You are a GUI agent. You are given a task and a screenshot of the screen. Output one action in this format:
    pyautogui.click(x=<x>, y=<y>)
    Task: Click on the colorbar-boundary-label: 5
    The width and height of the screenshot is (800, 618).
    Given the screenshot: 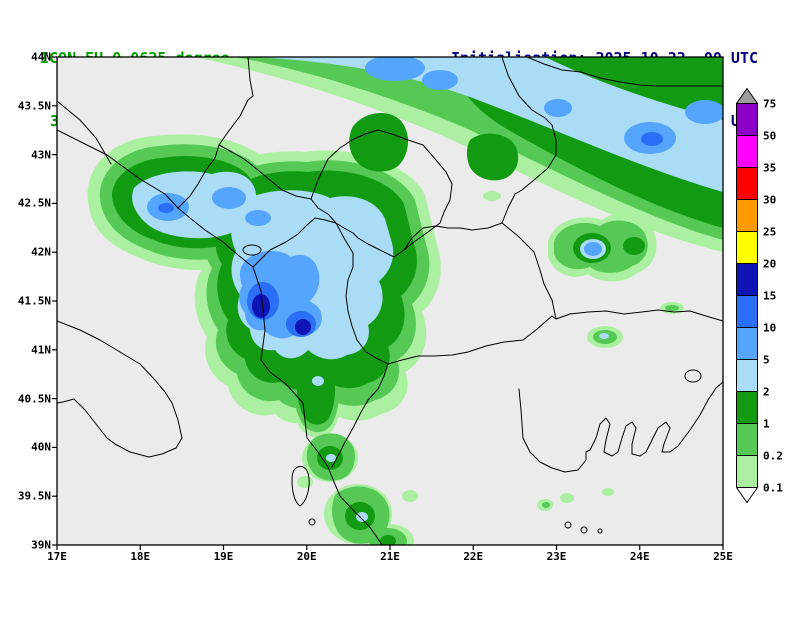 What is the action you would take?
    pyautogui.click(x=766, y=360)
    